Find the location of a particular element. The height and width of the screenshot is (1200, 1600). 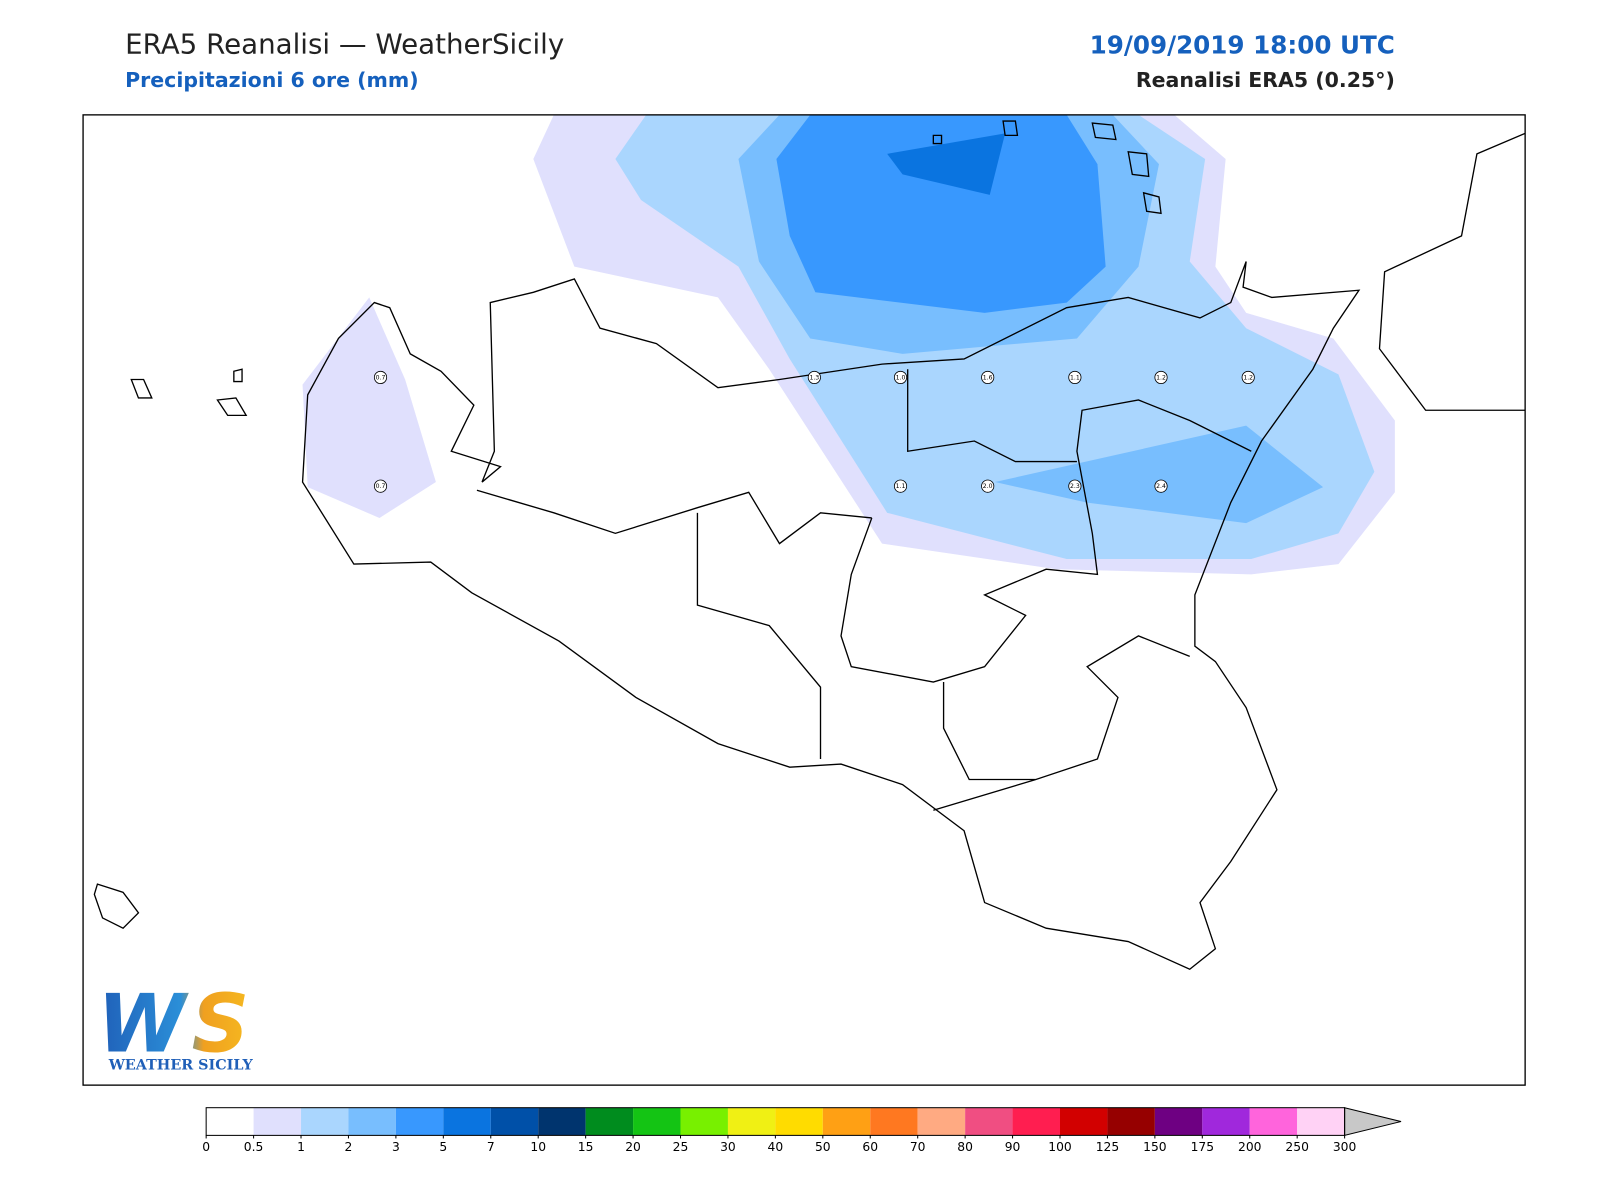

colorbar-label: 5 is located at coordinates (443, 1147).